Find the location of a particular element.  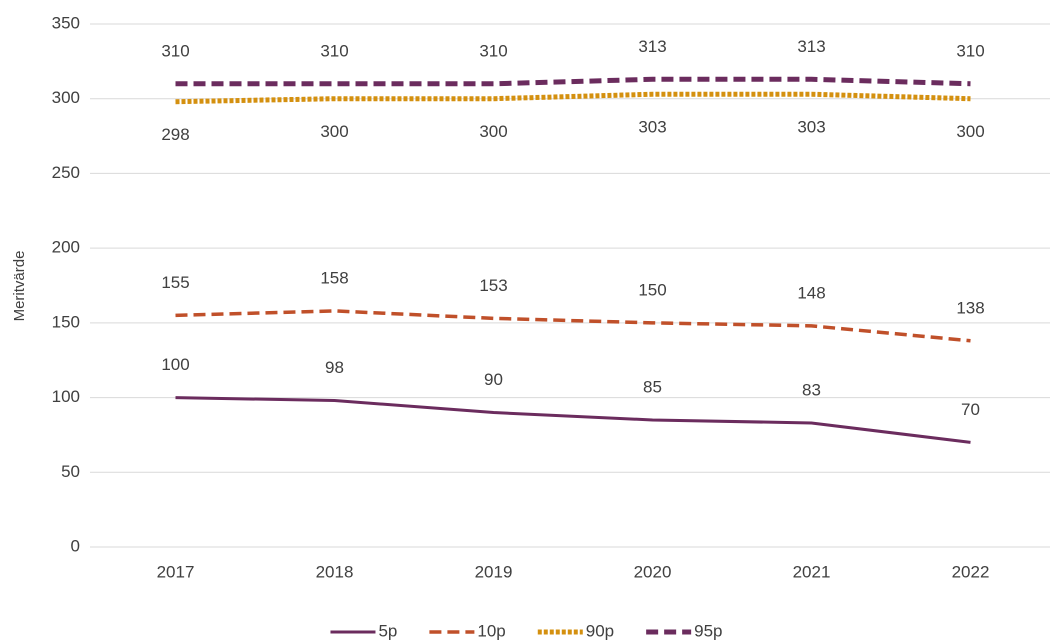

data-label: 98 is located at coordinates (334, 367).